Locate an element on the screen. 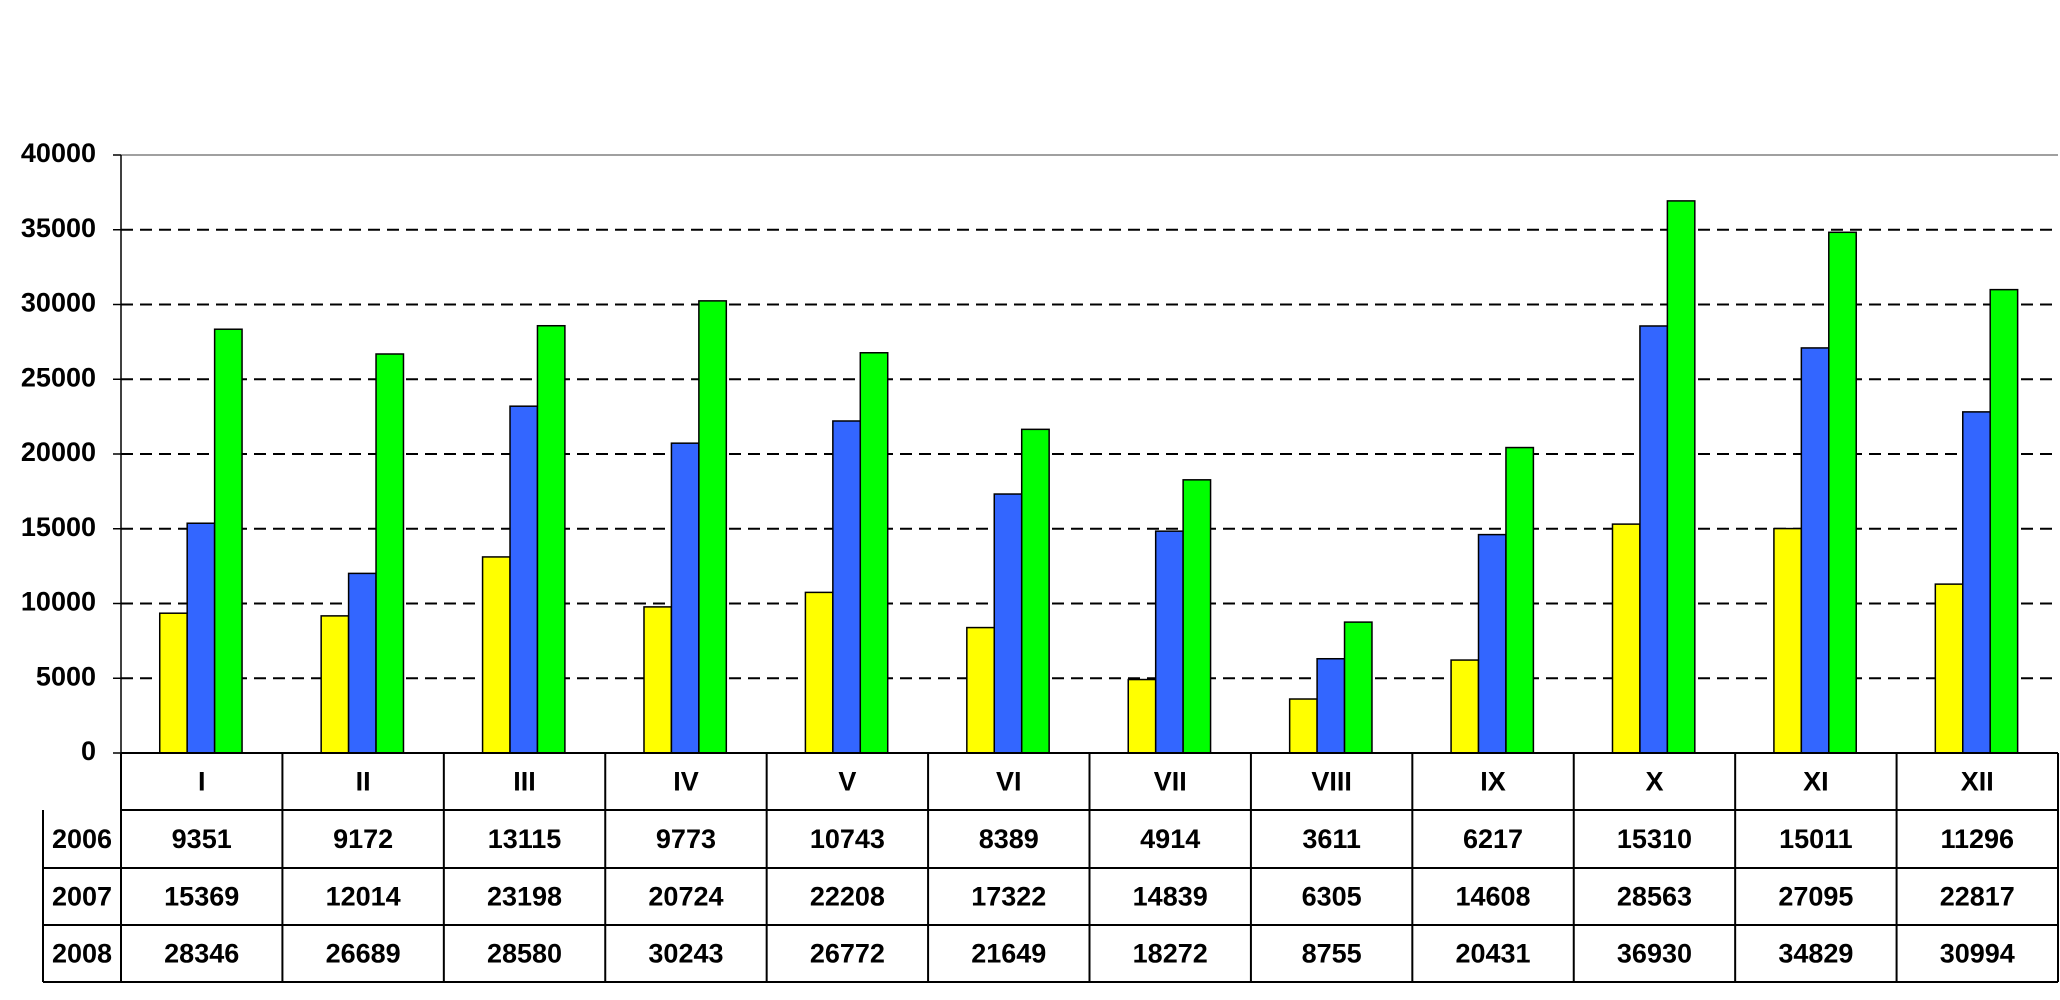  table-value: 22208 is located at coordinates (847, 897).